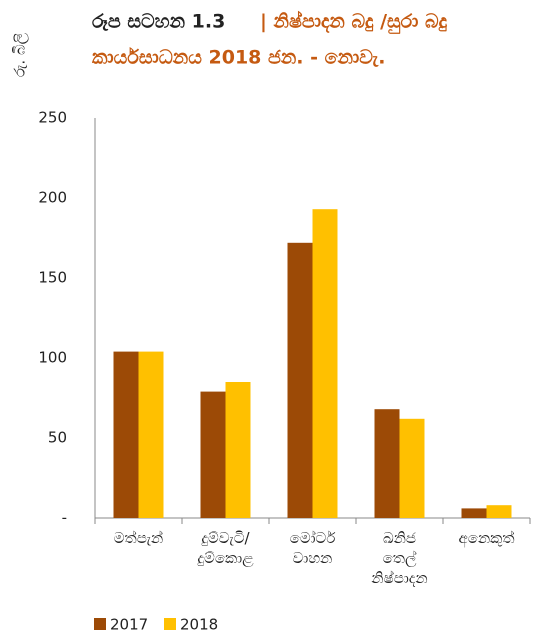  I want to click on chart-title: කාර්යසාධනය 2018 ජන. - නොවැ., so click(238, 58).